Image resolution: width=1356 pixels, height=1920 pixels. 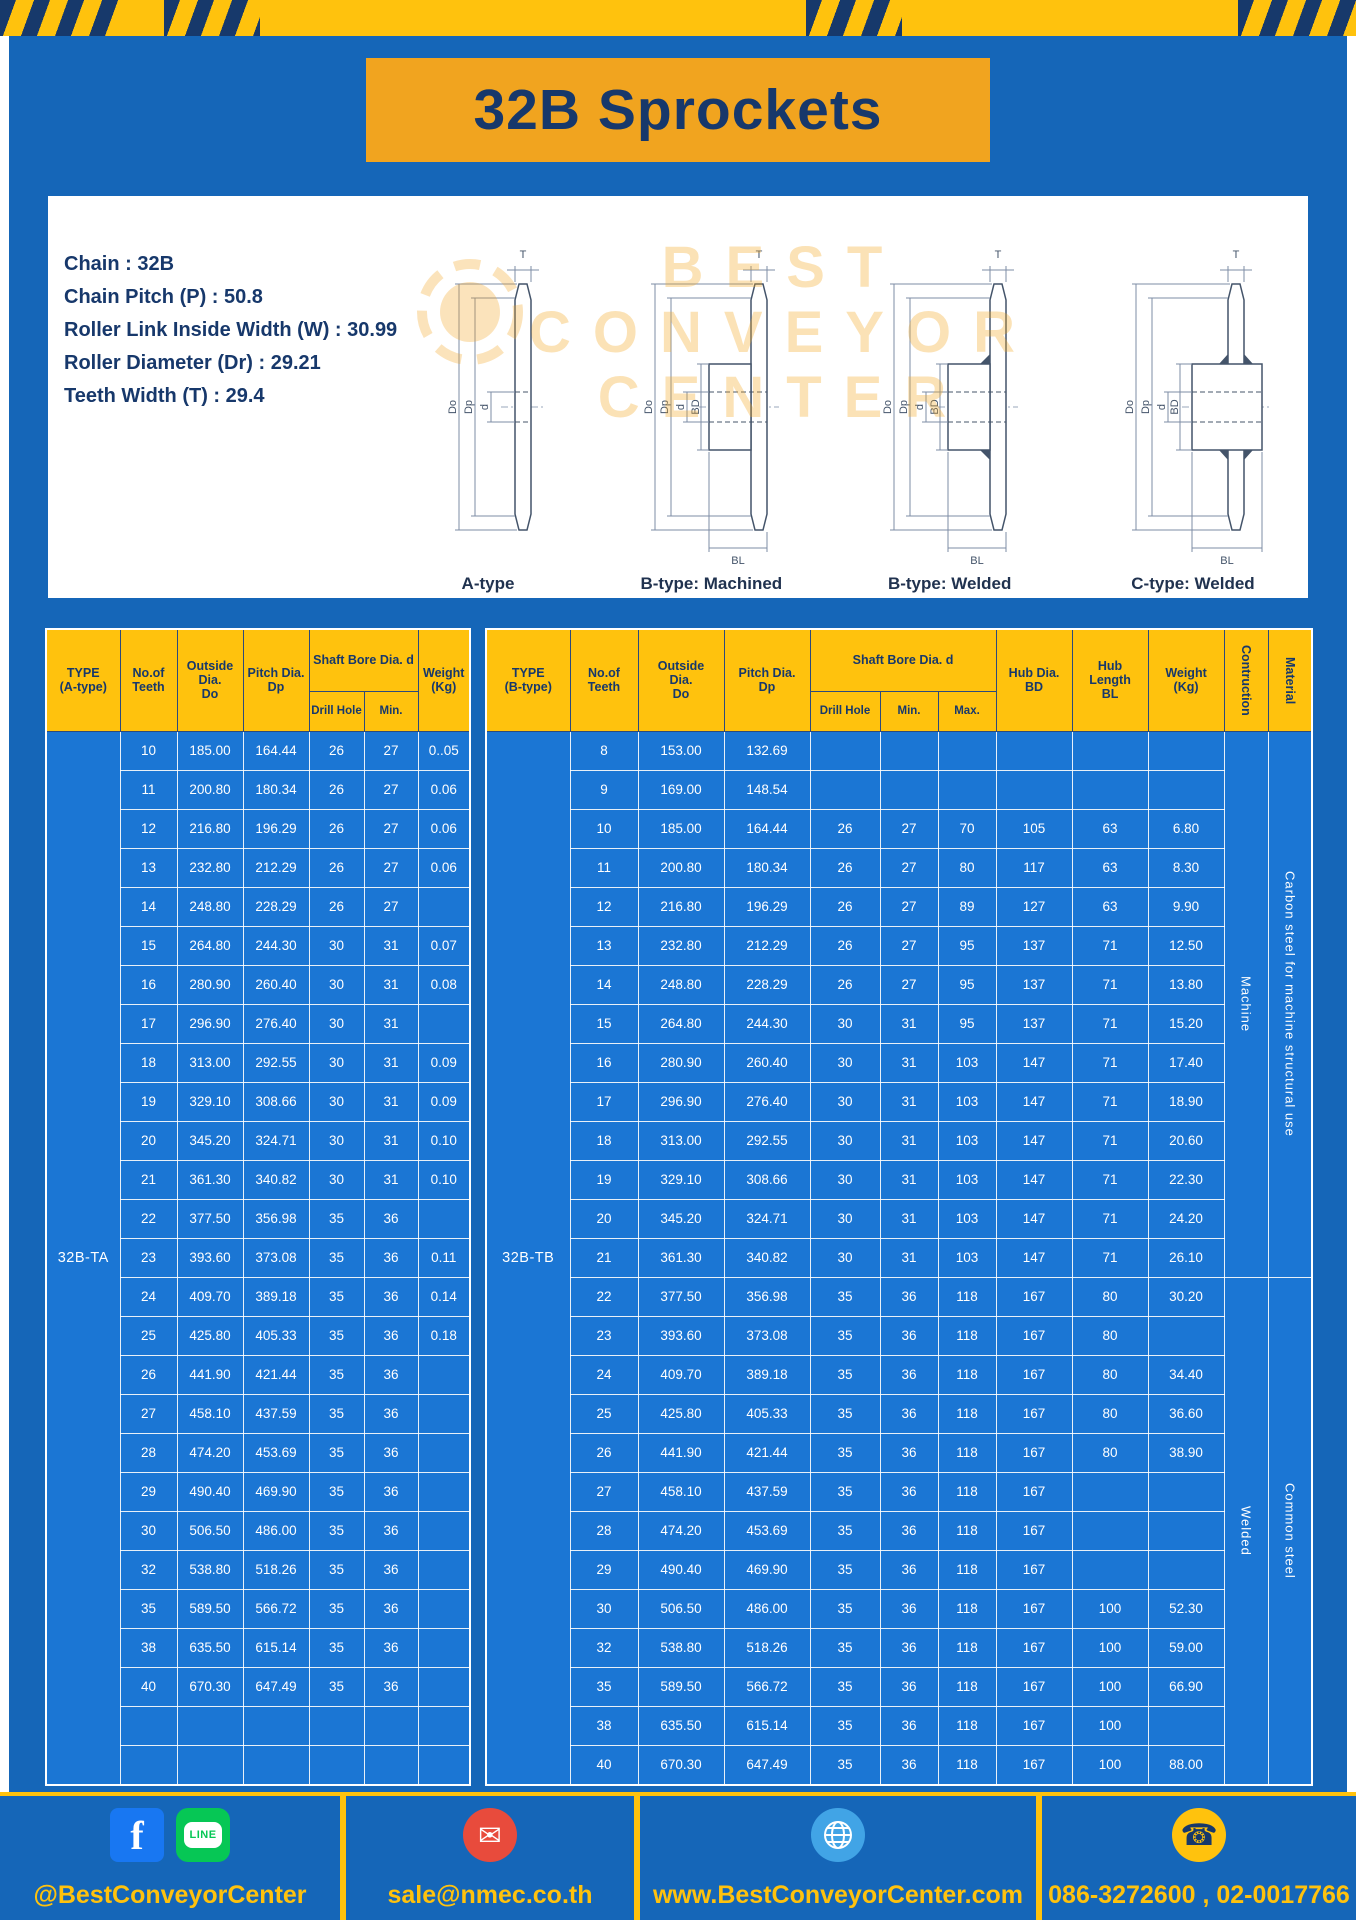 What do you see at coordinates (336, 711) in the screenshot?
I see `col-header-drill-hole: Drill Hole` at bounding box center [336, 711].